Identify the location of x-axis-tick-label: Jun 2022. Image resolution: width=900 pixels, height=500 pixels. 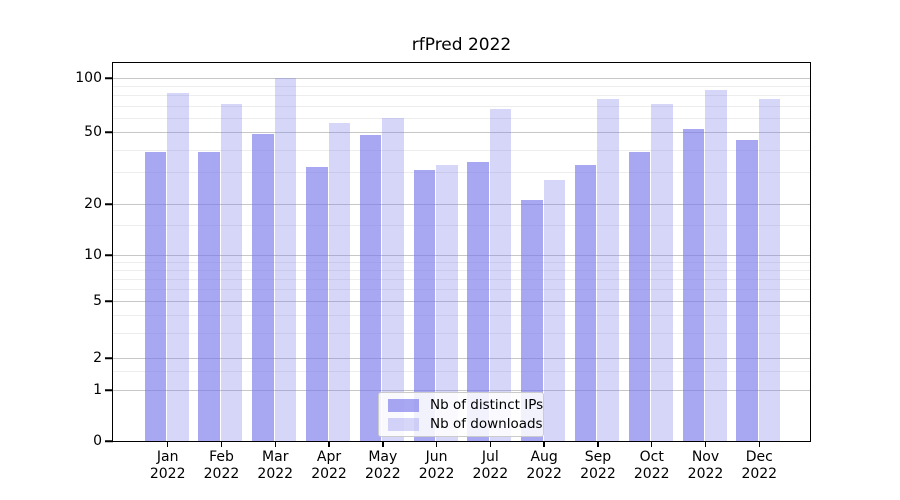
(436, 465).